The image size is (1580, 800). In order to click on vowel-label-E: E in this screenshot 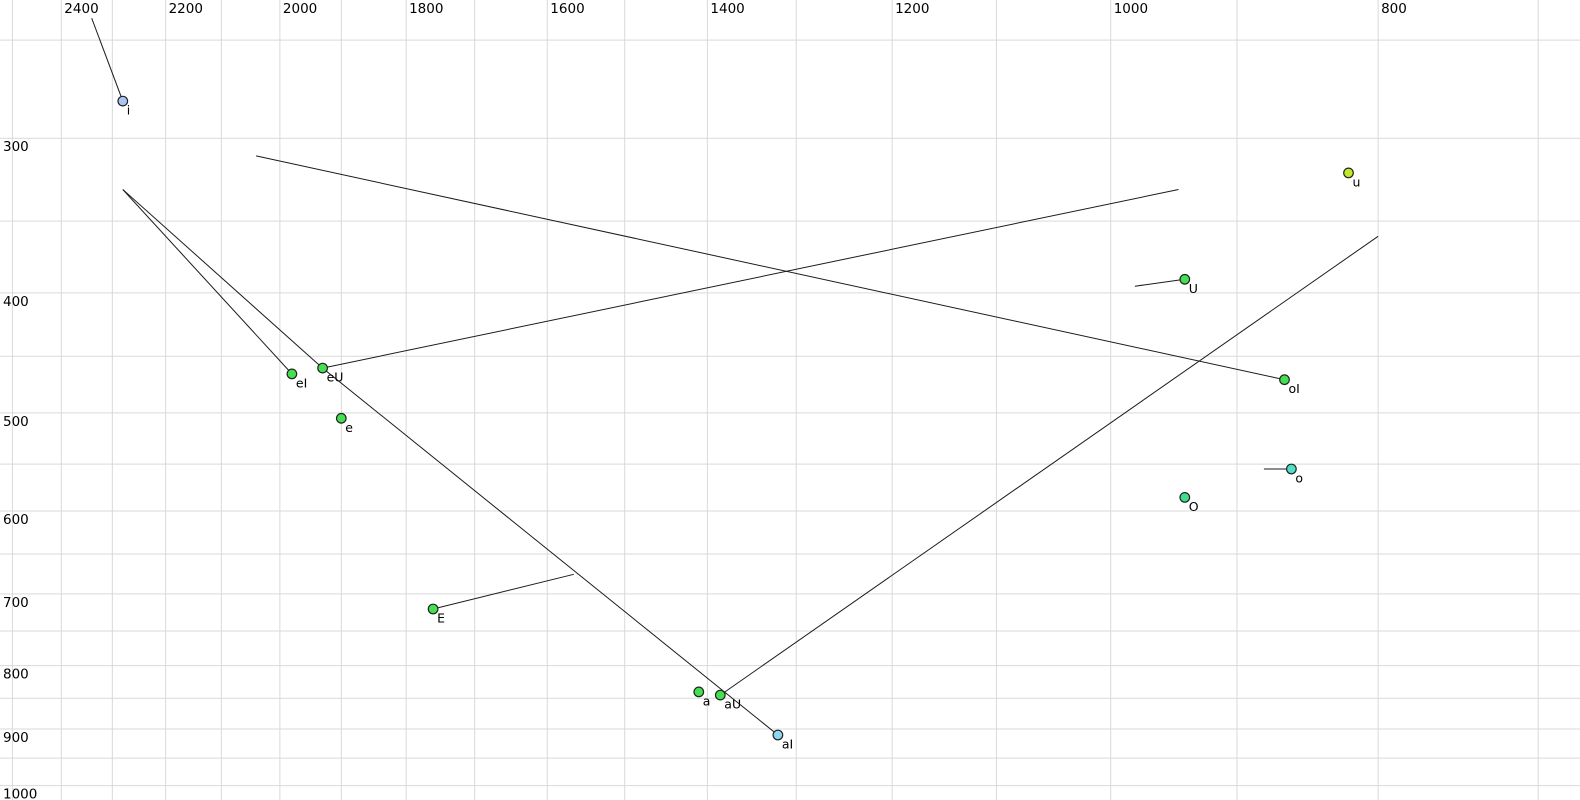, I will do `click(441, 618)`.